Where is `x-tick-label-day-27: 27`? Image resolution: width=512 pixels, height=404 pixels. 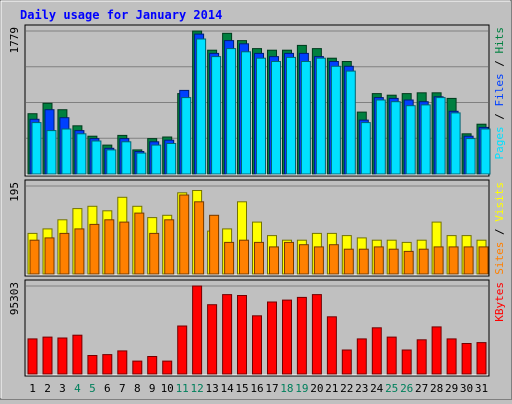
x-tick-label-day-27: 27 is located at coordinates (421, 388).